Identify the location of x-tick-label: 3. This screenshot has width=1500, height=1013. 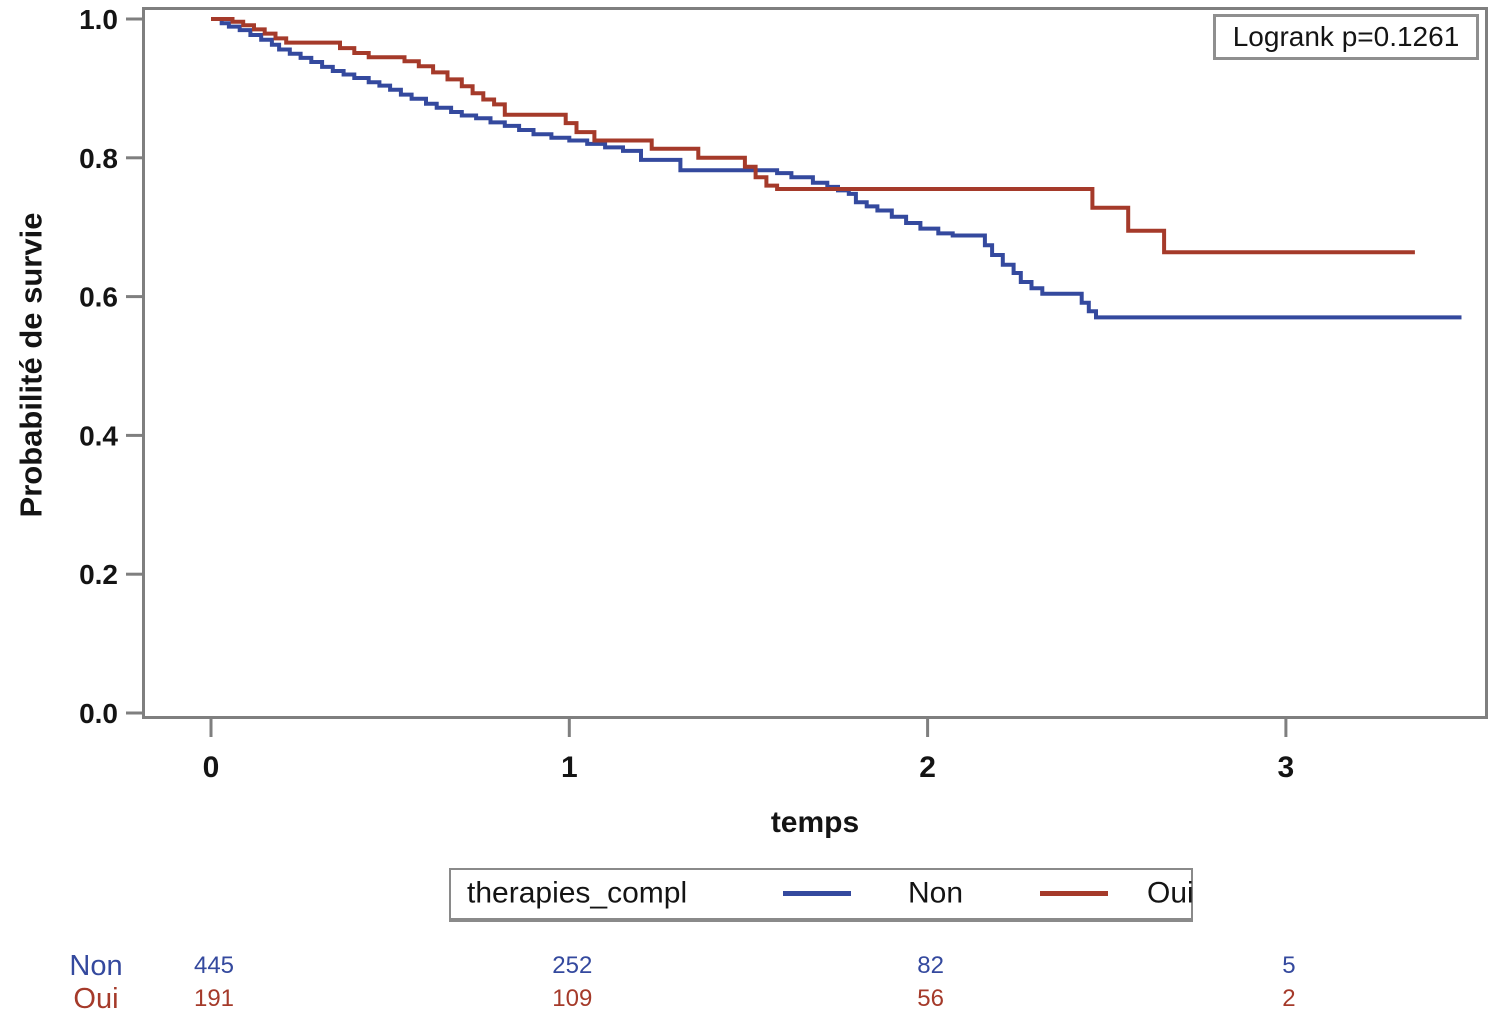
(1286, 767).